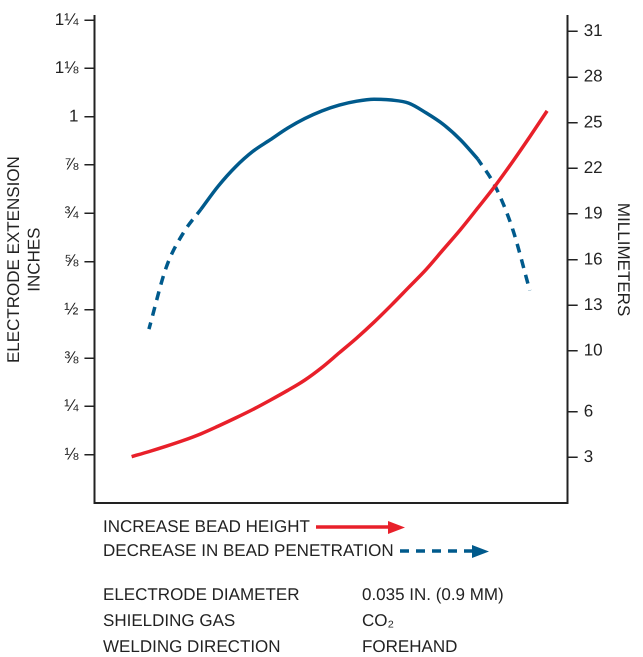 This screenshot has width=643, height=657. Describe the element at coordinates (72, 212) in the screenshot. I see `y-tick-label: ¾` at that location.